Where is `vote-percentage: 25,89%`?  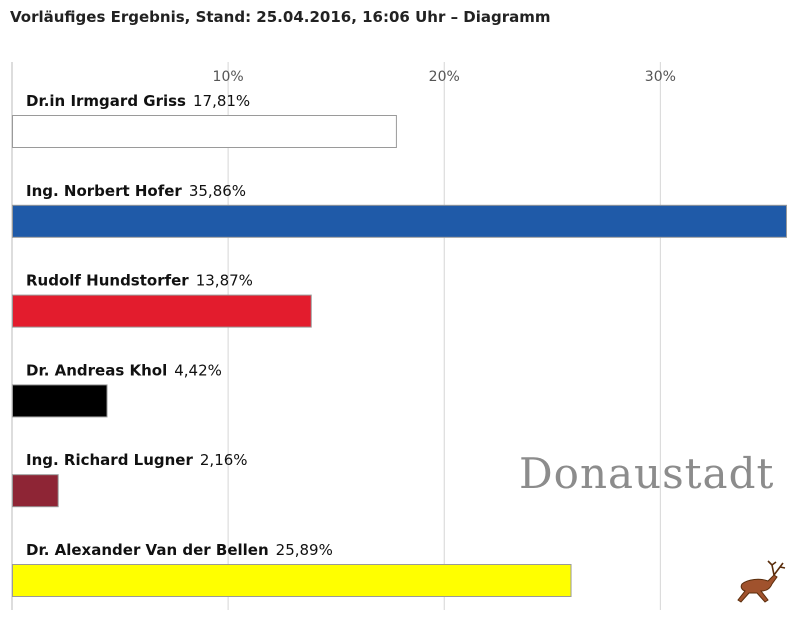
vote-percentage: 25,89% is located at coordinates (304, 550).